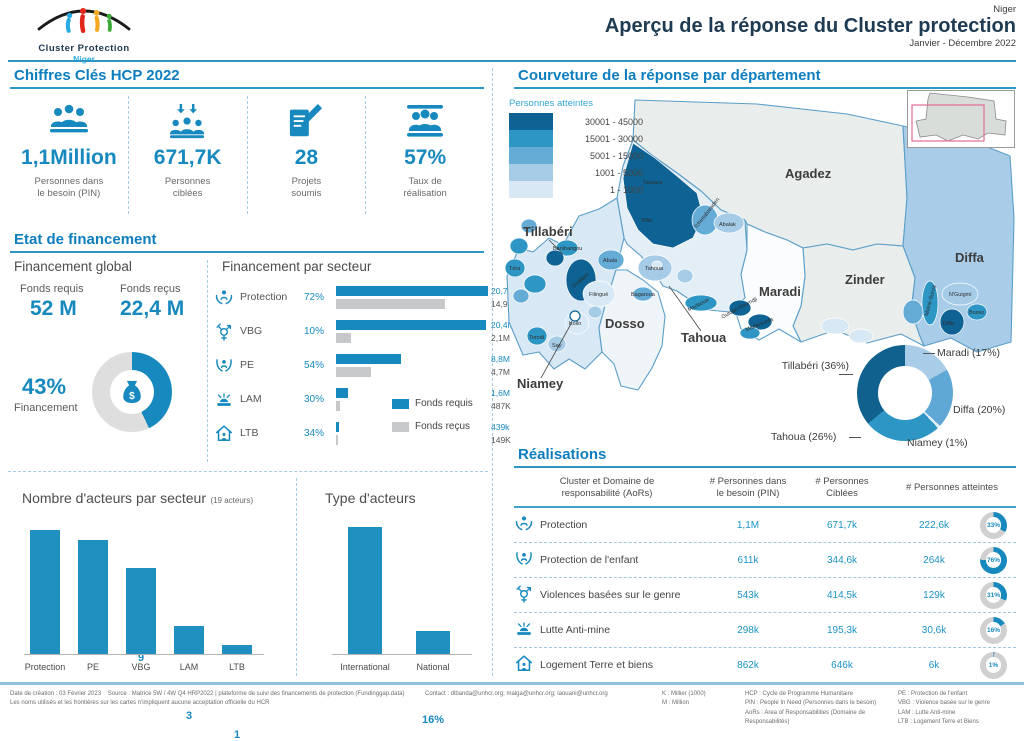 This screenshot has width=1024, height=741. I want to click on legend-label: Fonds requis, so click(444, 403).